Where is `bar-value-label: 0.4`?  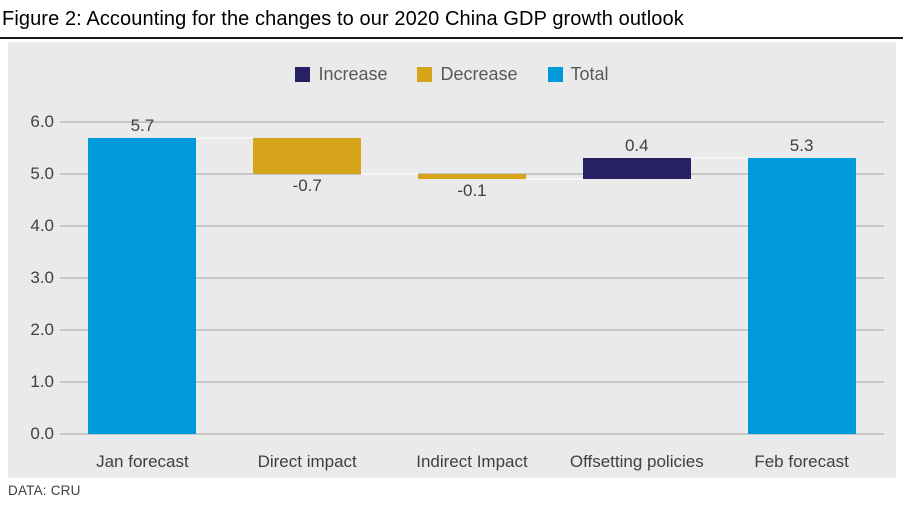
bar-value-label: 0.4 is located at coordinates (636, 146).